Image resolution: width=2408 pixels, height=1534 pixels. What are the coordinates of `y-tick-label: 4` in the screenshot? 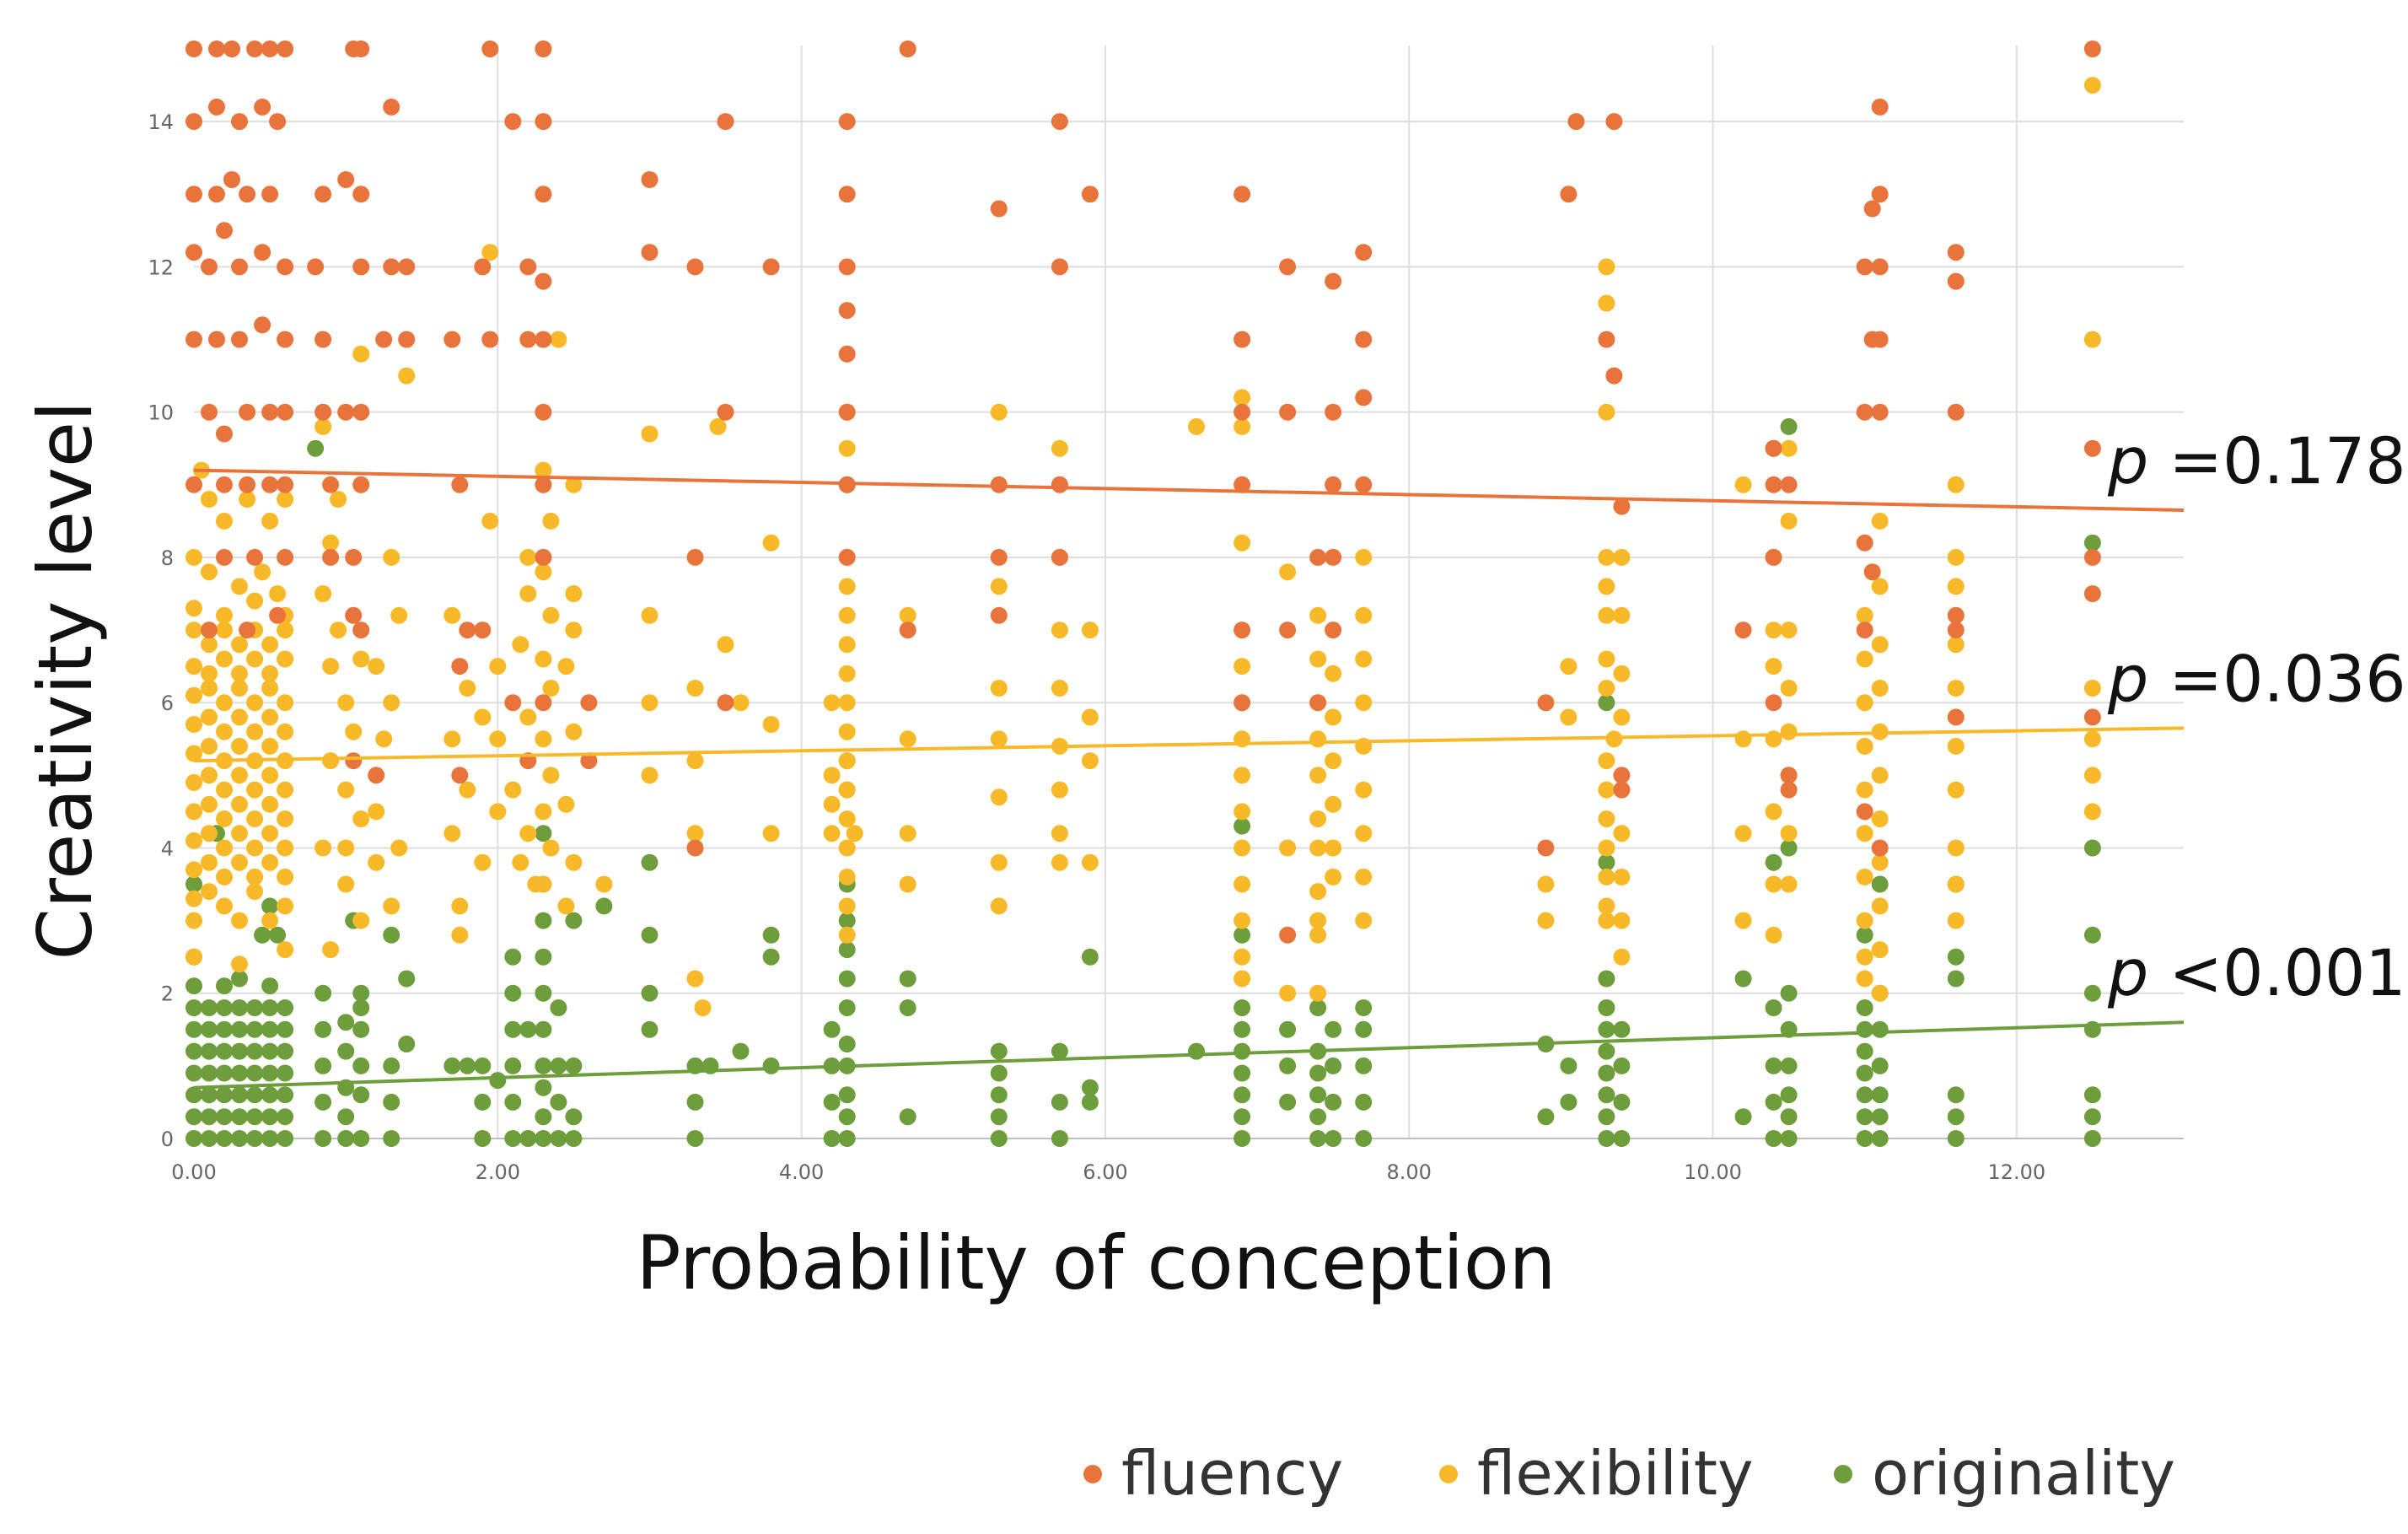 It's located at (168, 849).